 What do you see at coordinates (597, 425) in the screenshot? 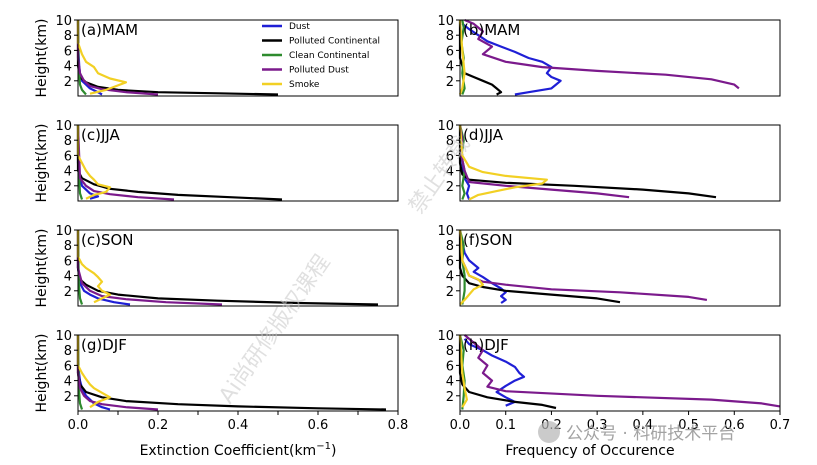
I see `x-tick-label: 0.3` at bounding box center [597, 425].